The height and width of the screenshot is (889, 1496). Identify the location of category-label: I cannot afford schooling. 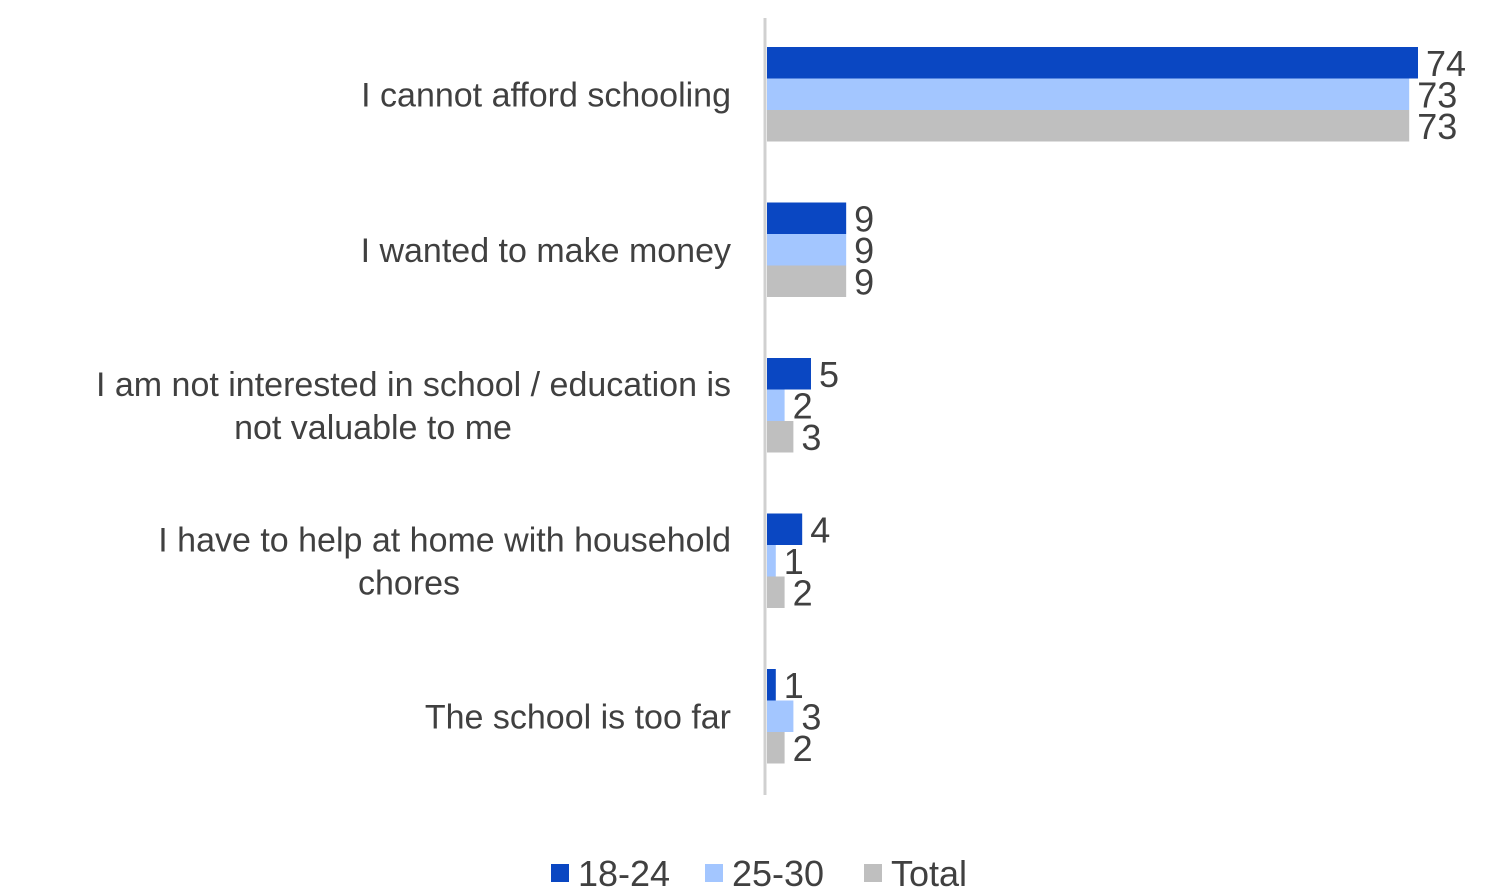
(546, 95).